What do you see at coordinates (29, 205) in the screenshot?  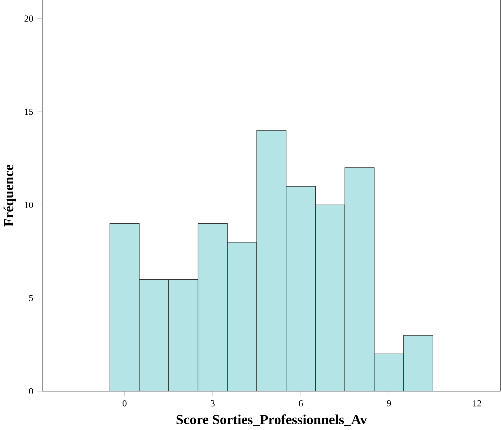 I see `y-tick-label: 10` at bounding box center [29, 205].